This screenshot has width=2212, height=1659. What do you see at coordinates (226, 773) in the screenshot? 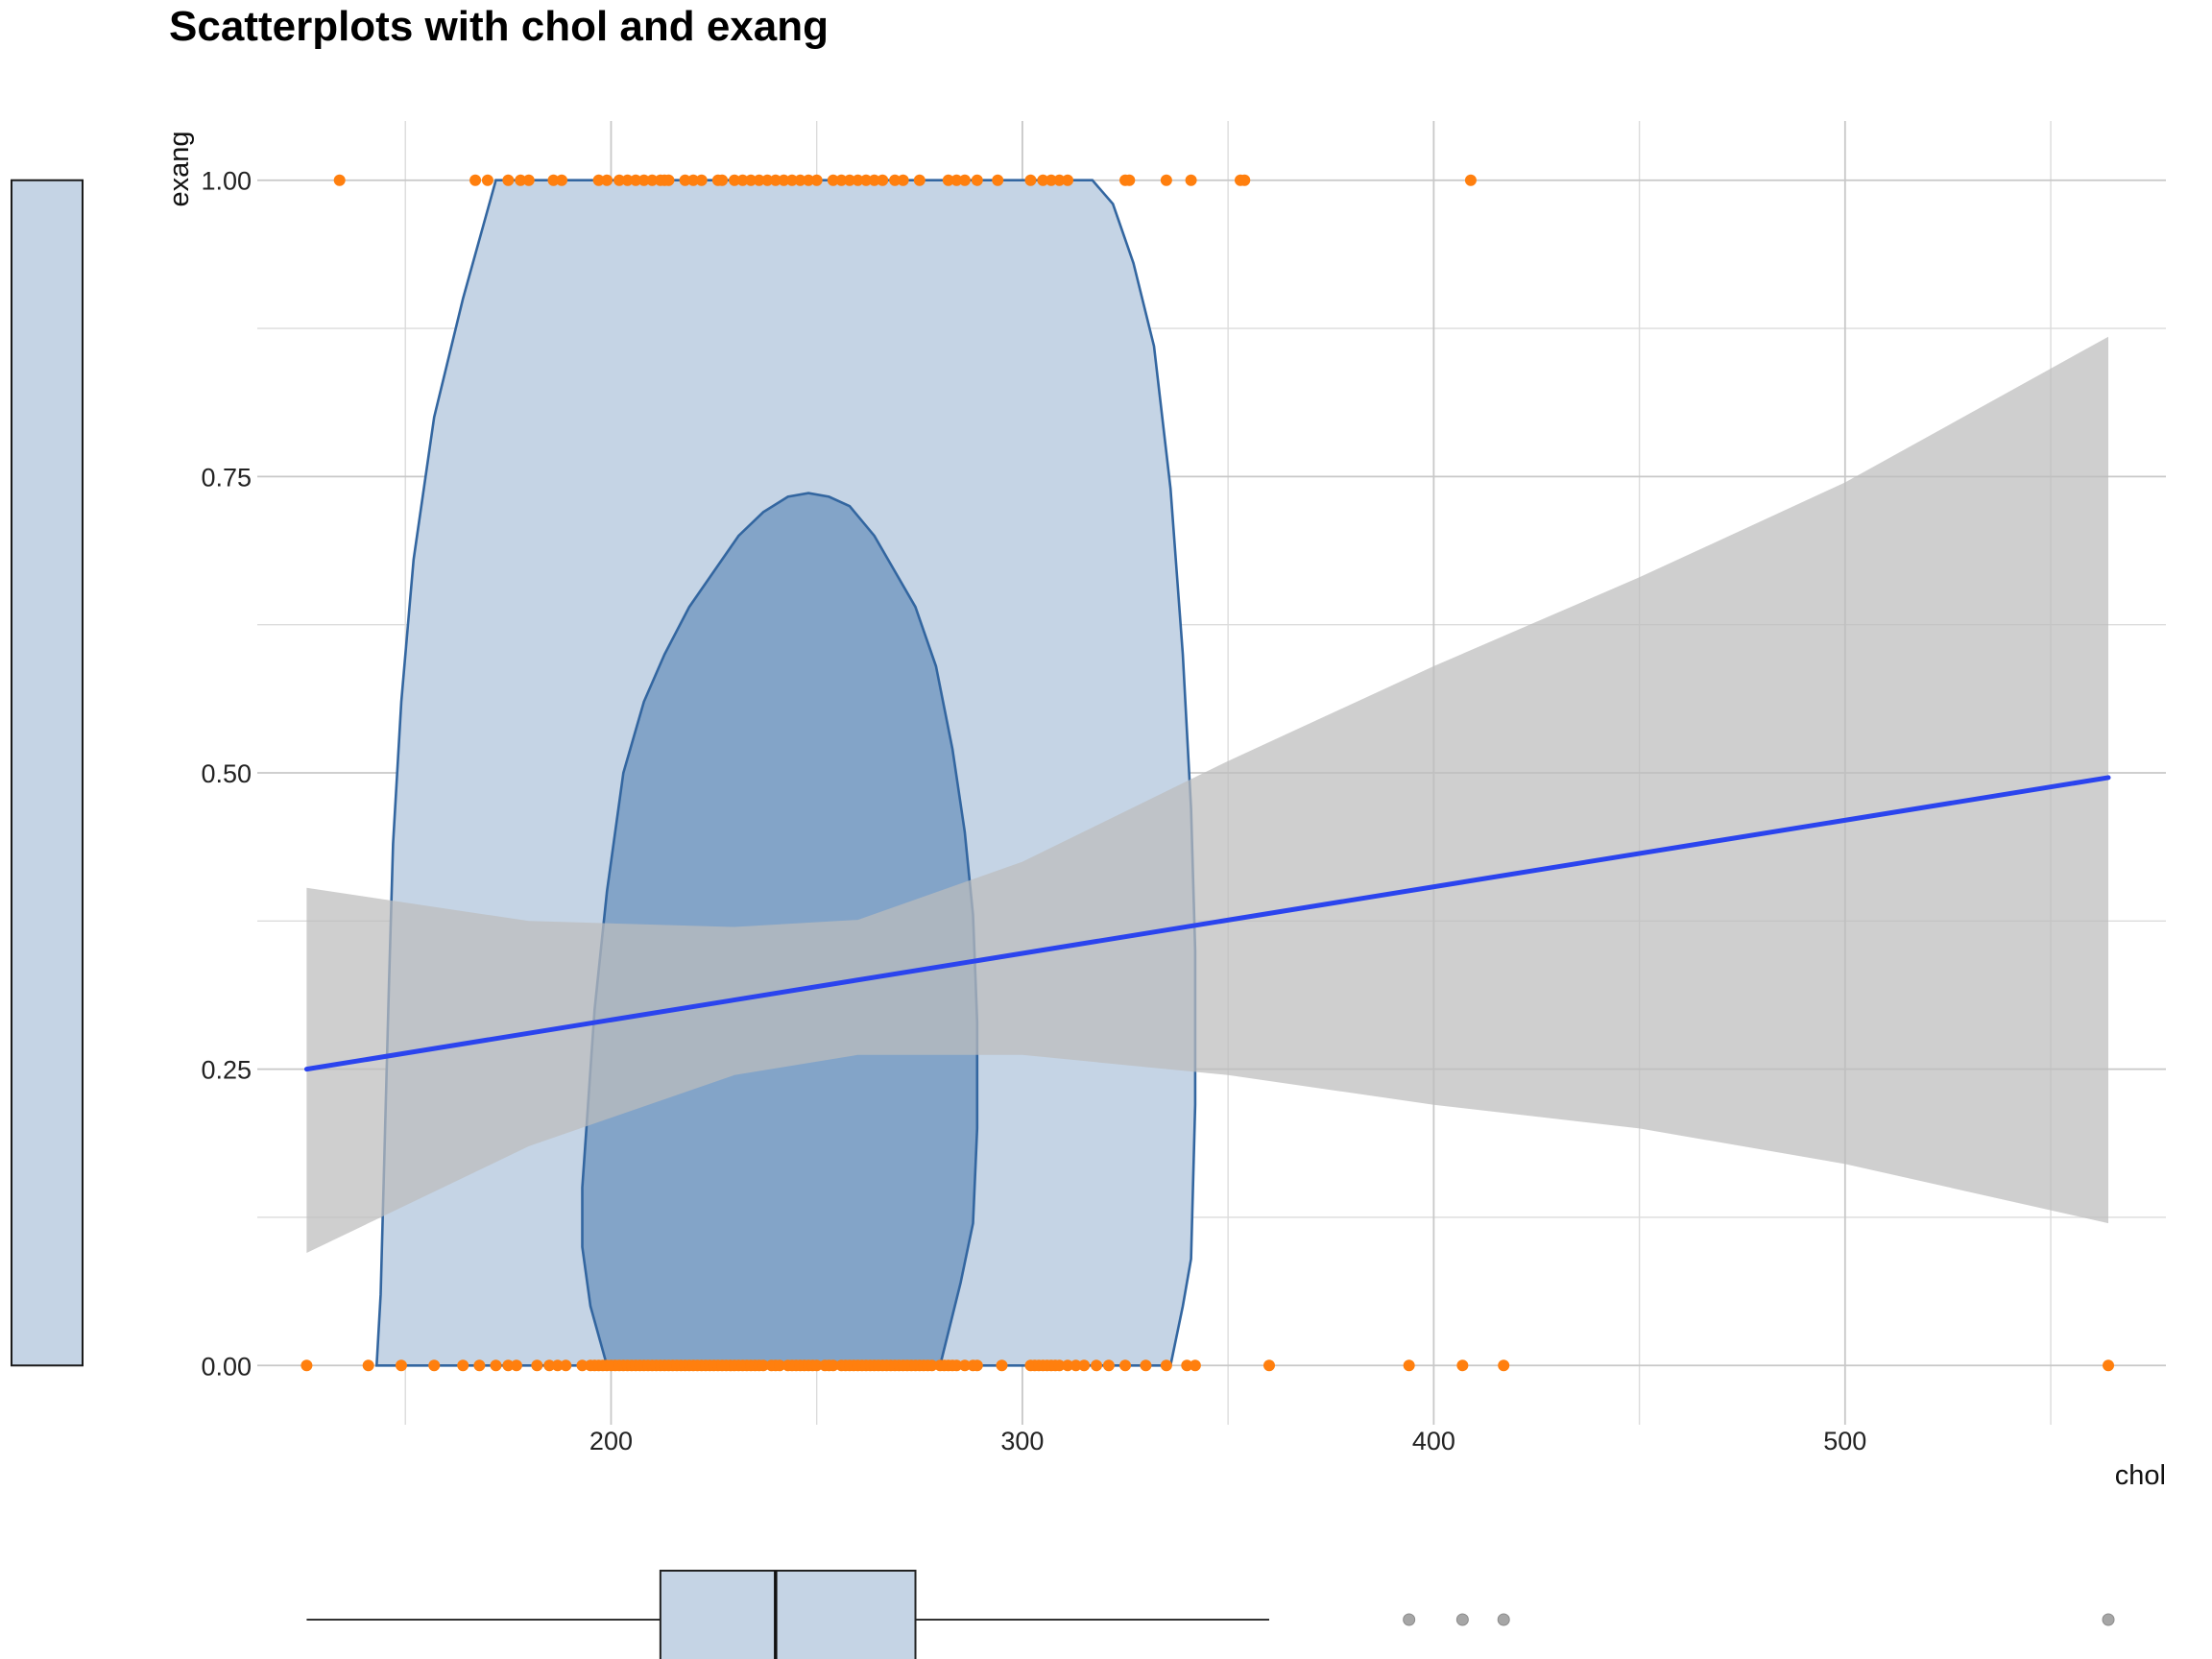
I see `y-tick-label: 0.50` at bounding box center [226, 773].